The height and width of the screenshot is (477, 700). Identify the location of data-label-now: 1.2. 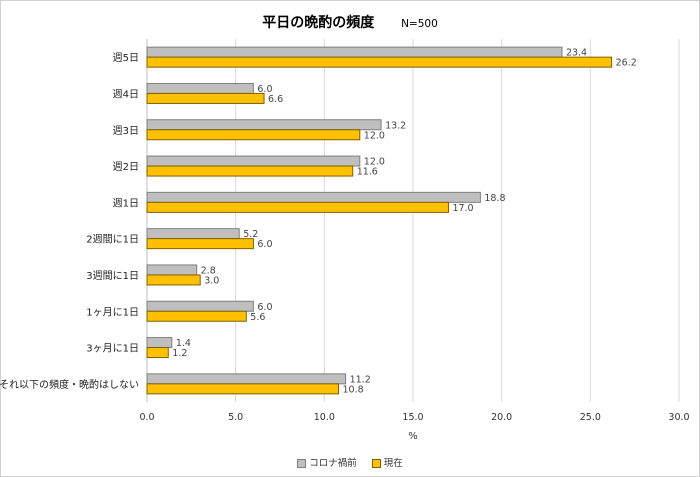
(179, 353).